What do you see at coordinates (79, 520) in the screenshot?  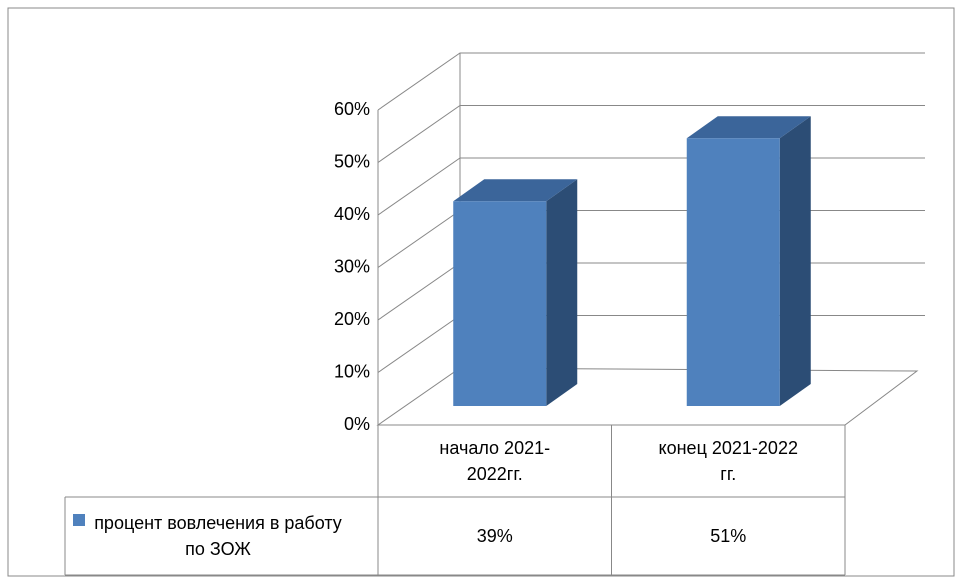 I see `legend-swatch` at bounding box center [79, 520].